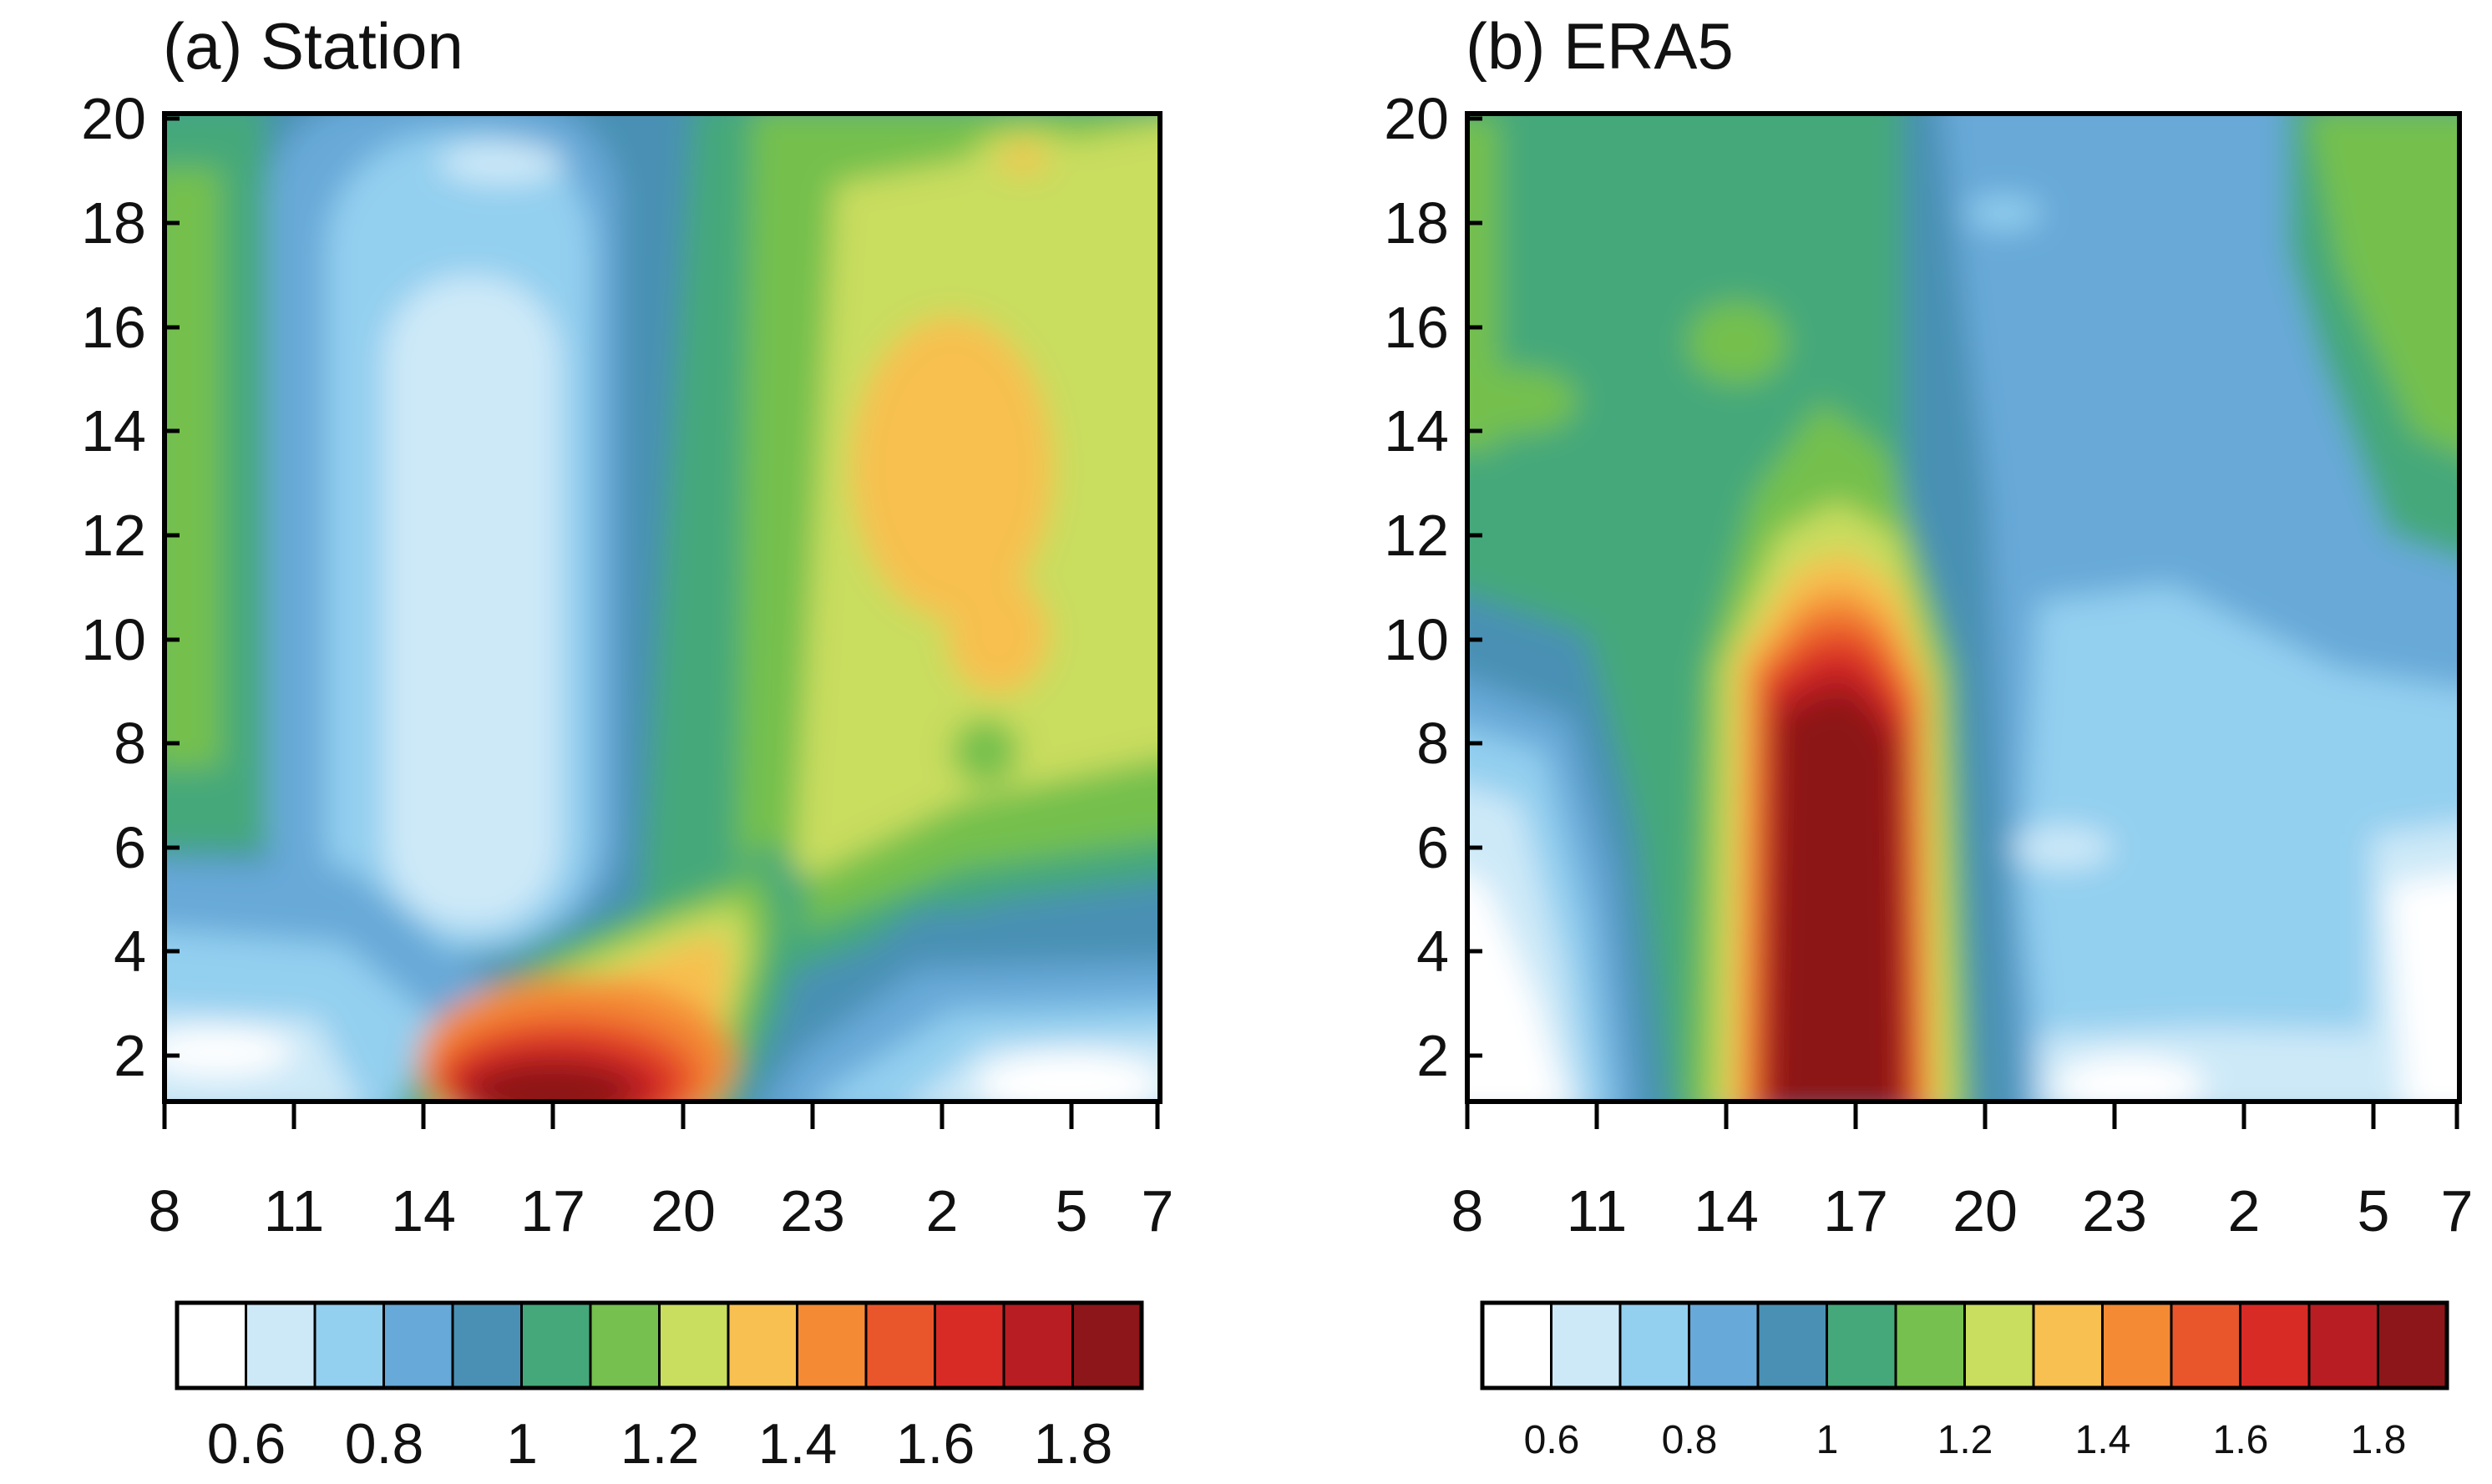 This screenshot has height=1484, width=2492. I want to click on x-tick-label: 5, so click(1072, 1210).